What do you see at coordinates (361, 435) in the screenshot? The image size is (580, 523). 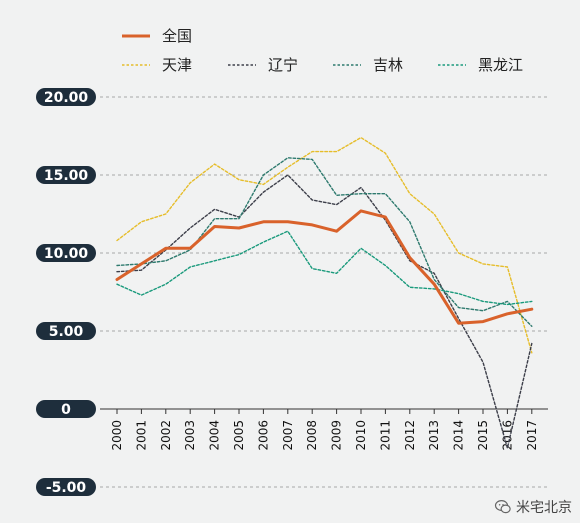 I see `x-tick-label: 2010` at bounding box center [361, 435].